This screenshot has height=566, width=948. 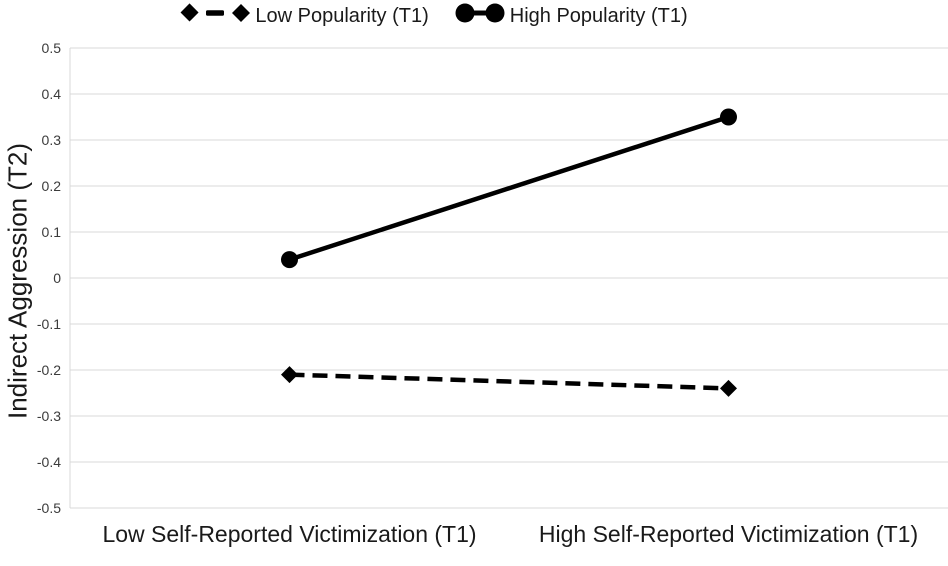 I want to click on legend: Low Popularity (T1) High Popularity (T1), so click(x=474, y=15).